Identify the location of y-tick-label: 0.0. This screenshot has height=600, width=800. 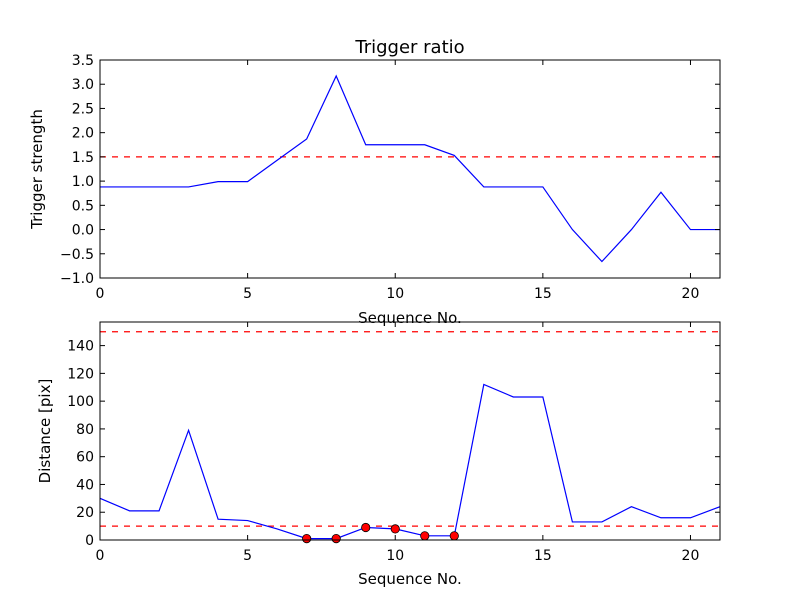
(83, 231).